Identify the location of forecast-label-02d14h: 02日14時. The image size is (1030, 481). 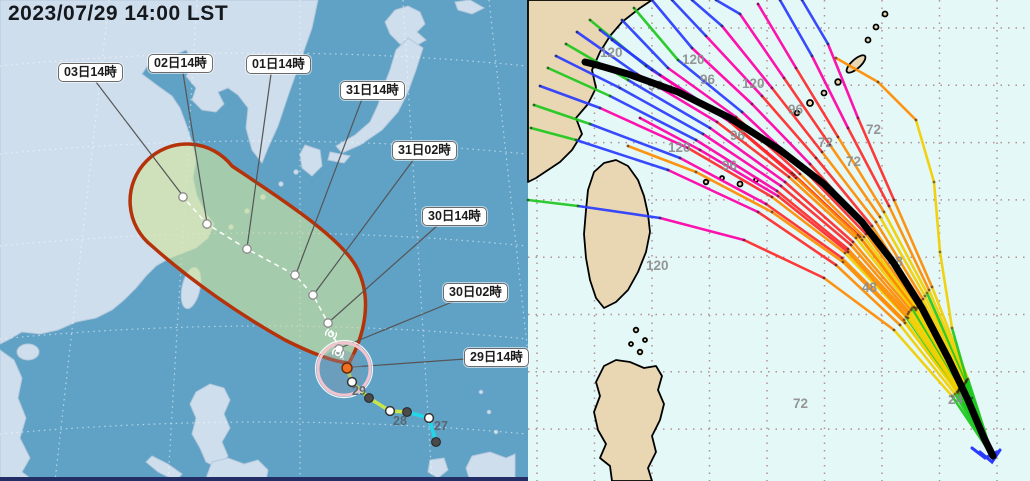
(180, 63).